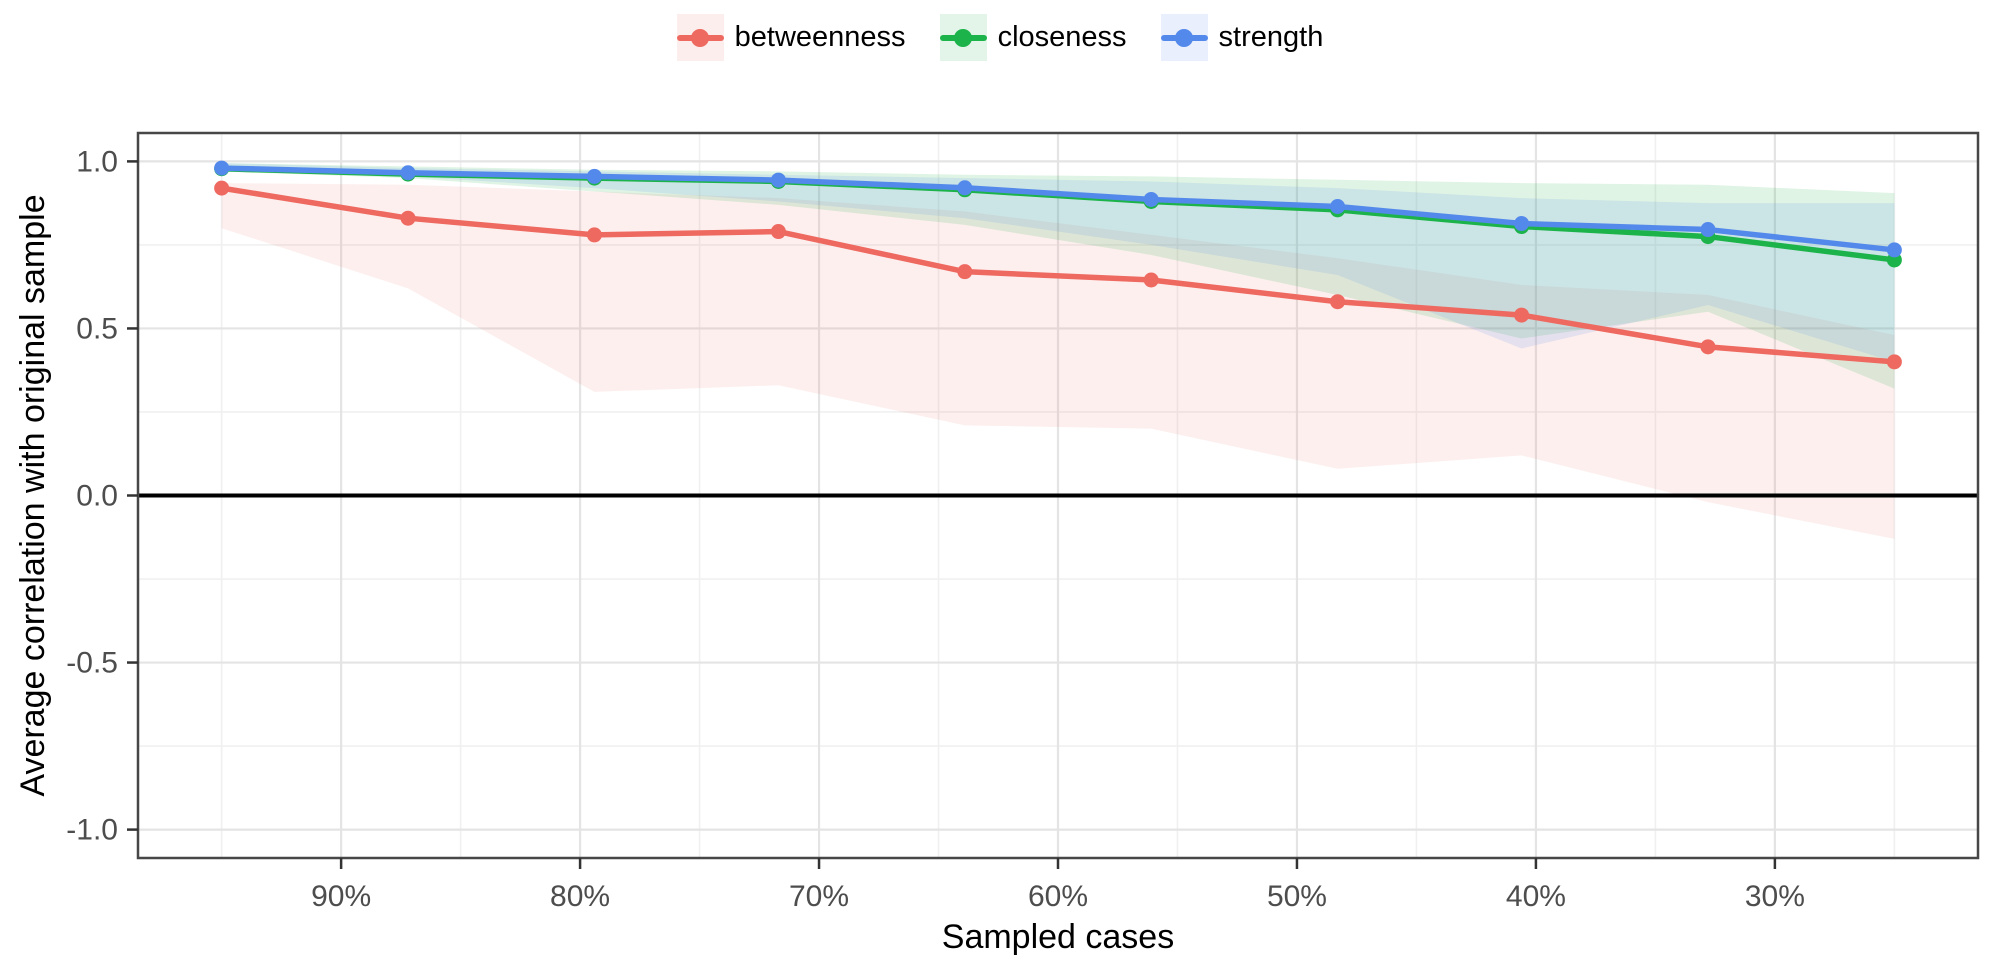 The height and width of the screenshot is (976, 2000). Describe the element at coordinates (33, 495) in the screenshot. I see `y-axis-title: Average correlation with original sample` at that location.